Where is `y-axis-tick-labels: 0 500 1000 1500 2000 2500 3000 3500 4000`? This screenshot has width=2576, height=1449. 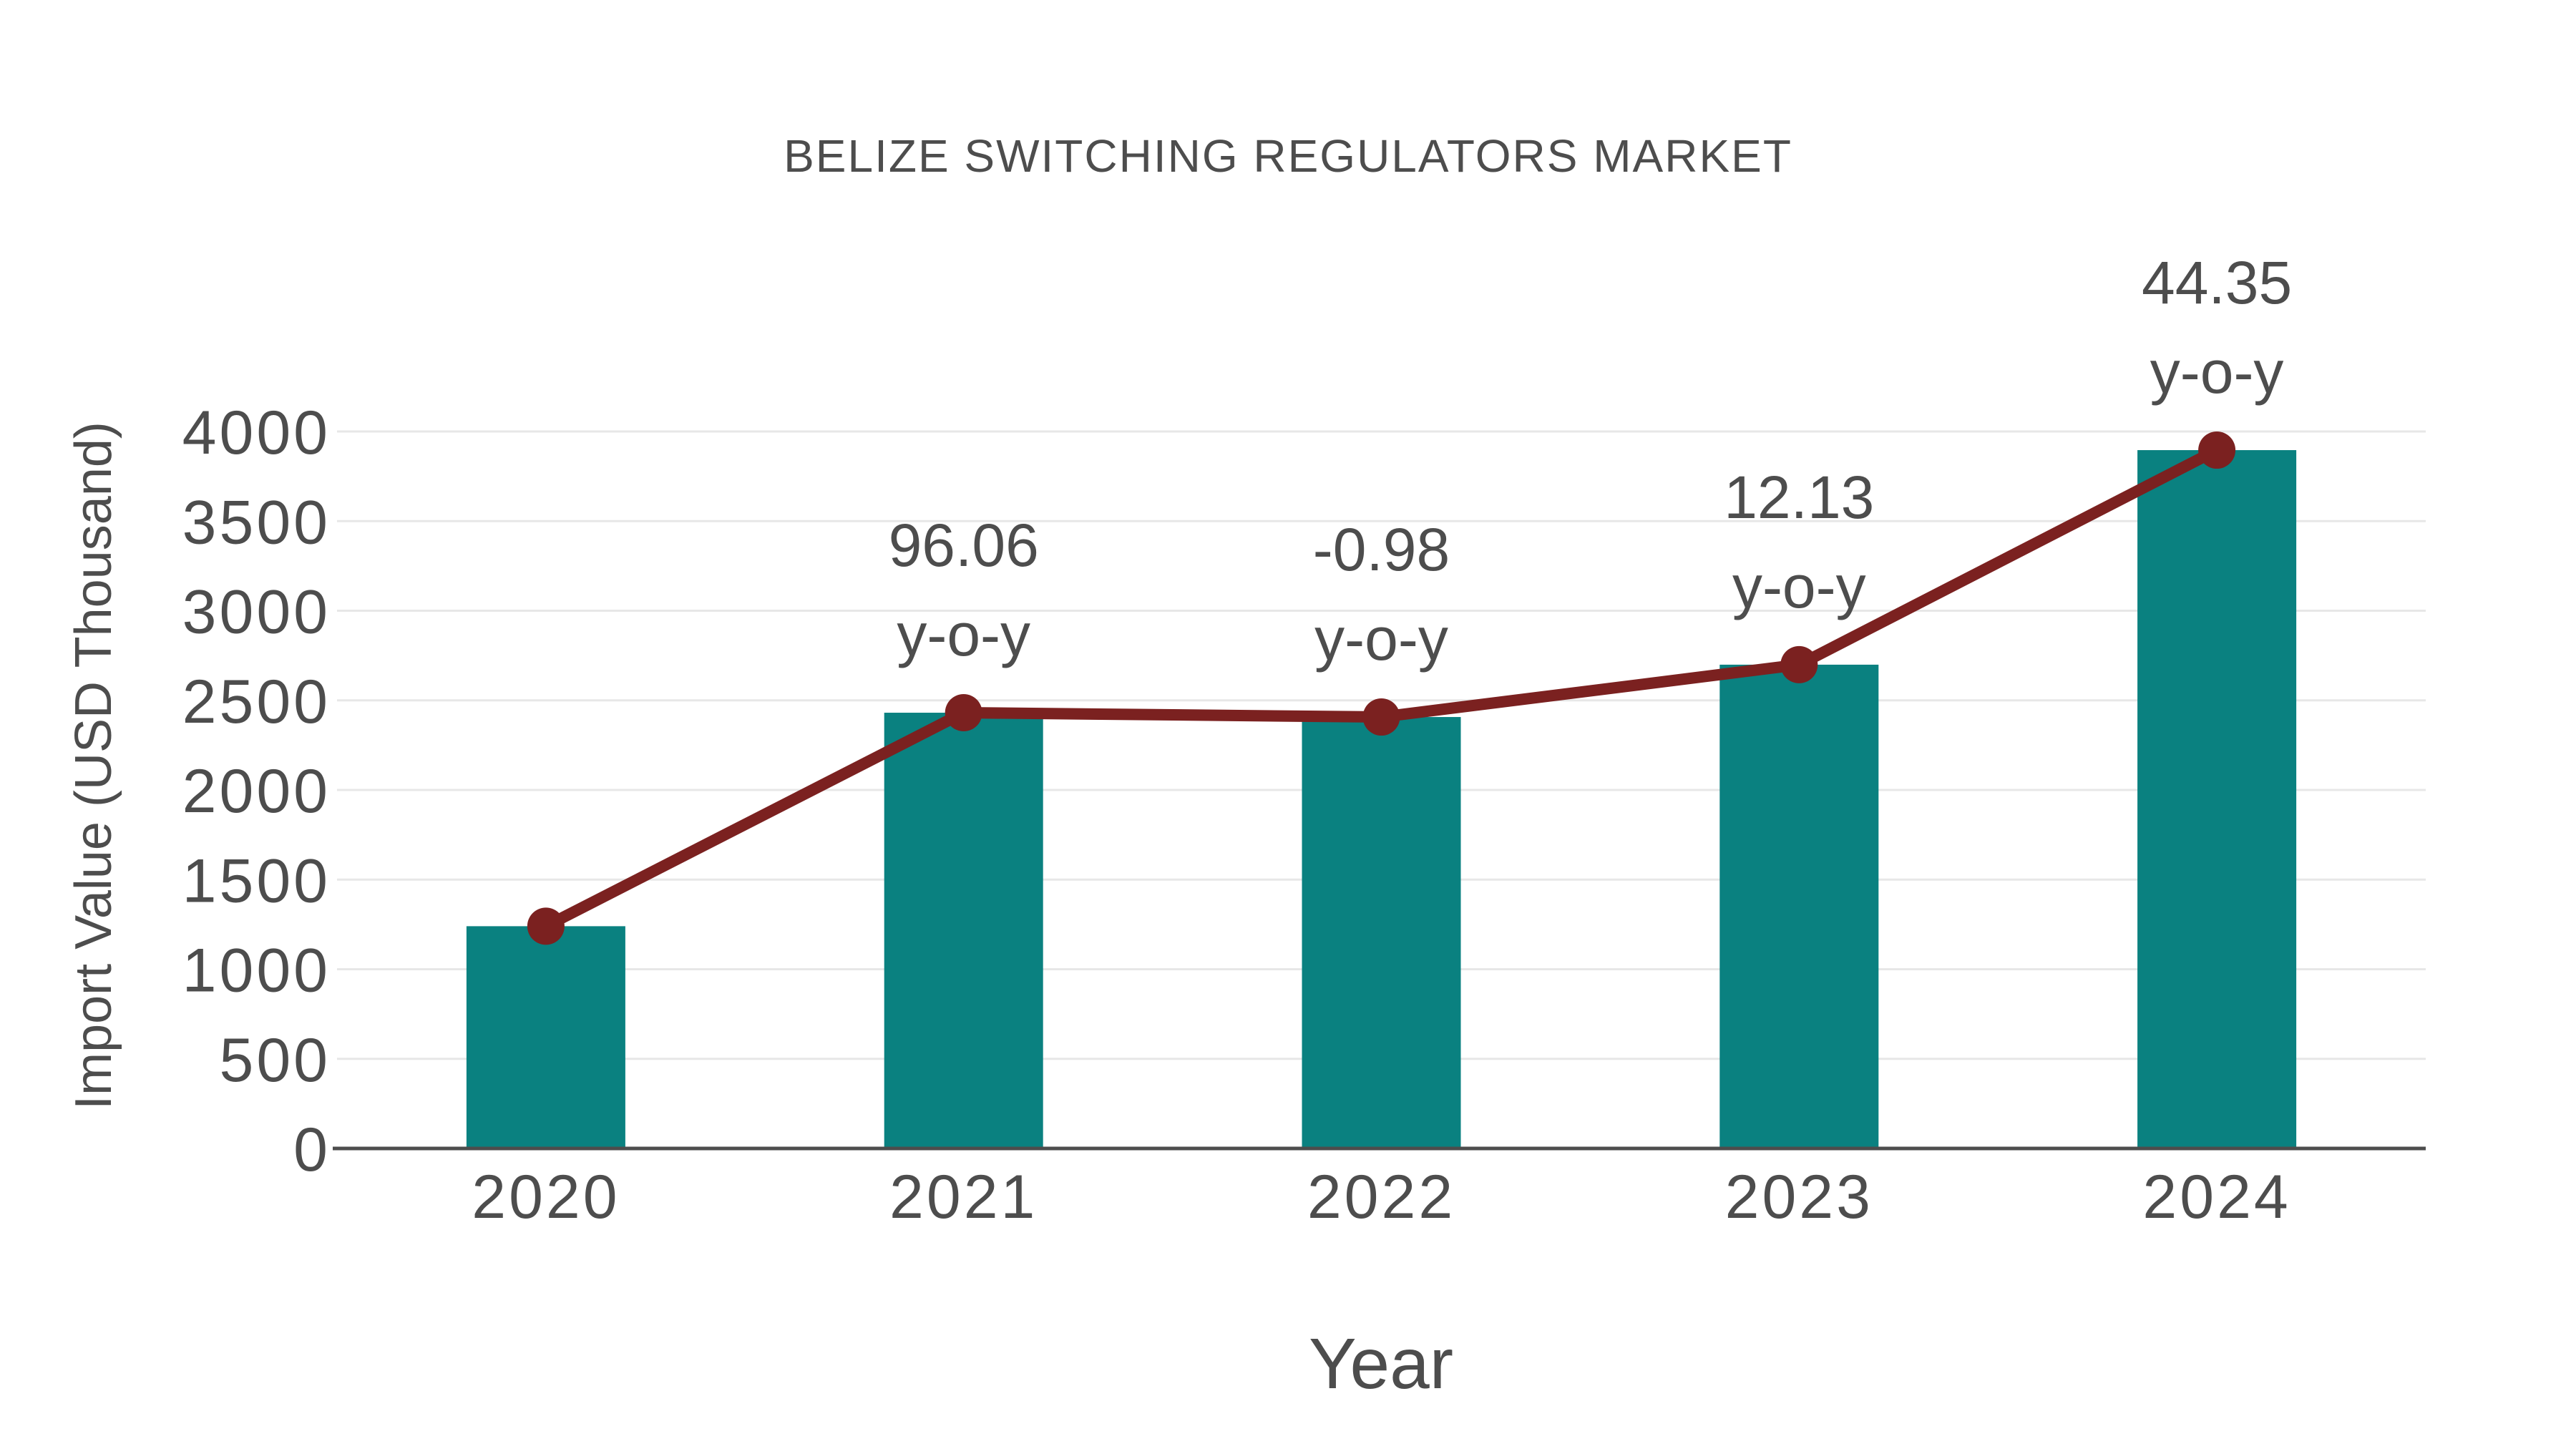 y-axis-tick-labels: 0 500 1000 1500 2000 2500 3000 3500 4000 is located at coordinates (256, 791).